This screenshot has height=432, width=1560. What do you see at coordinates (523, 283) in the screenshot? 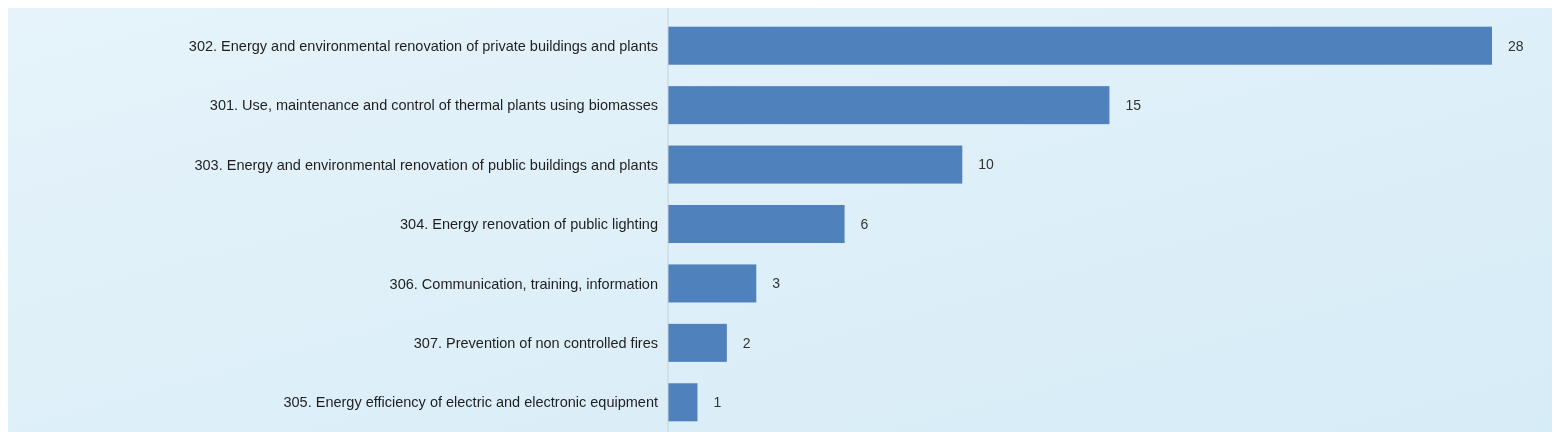
I see `y-tick-label: 306. Communication, training, information` at bounding box center [523, 283].